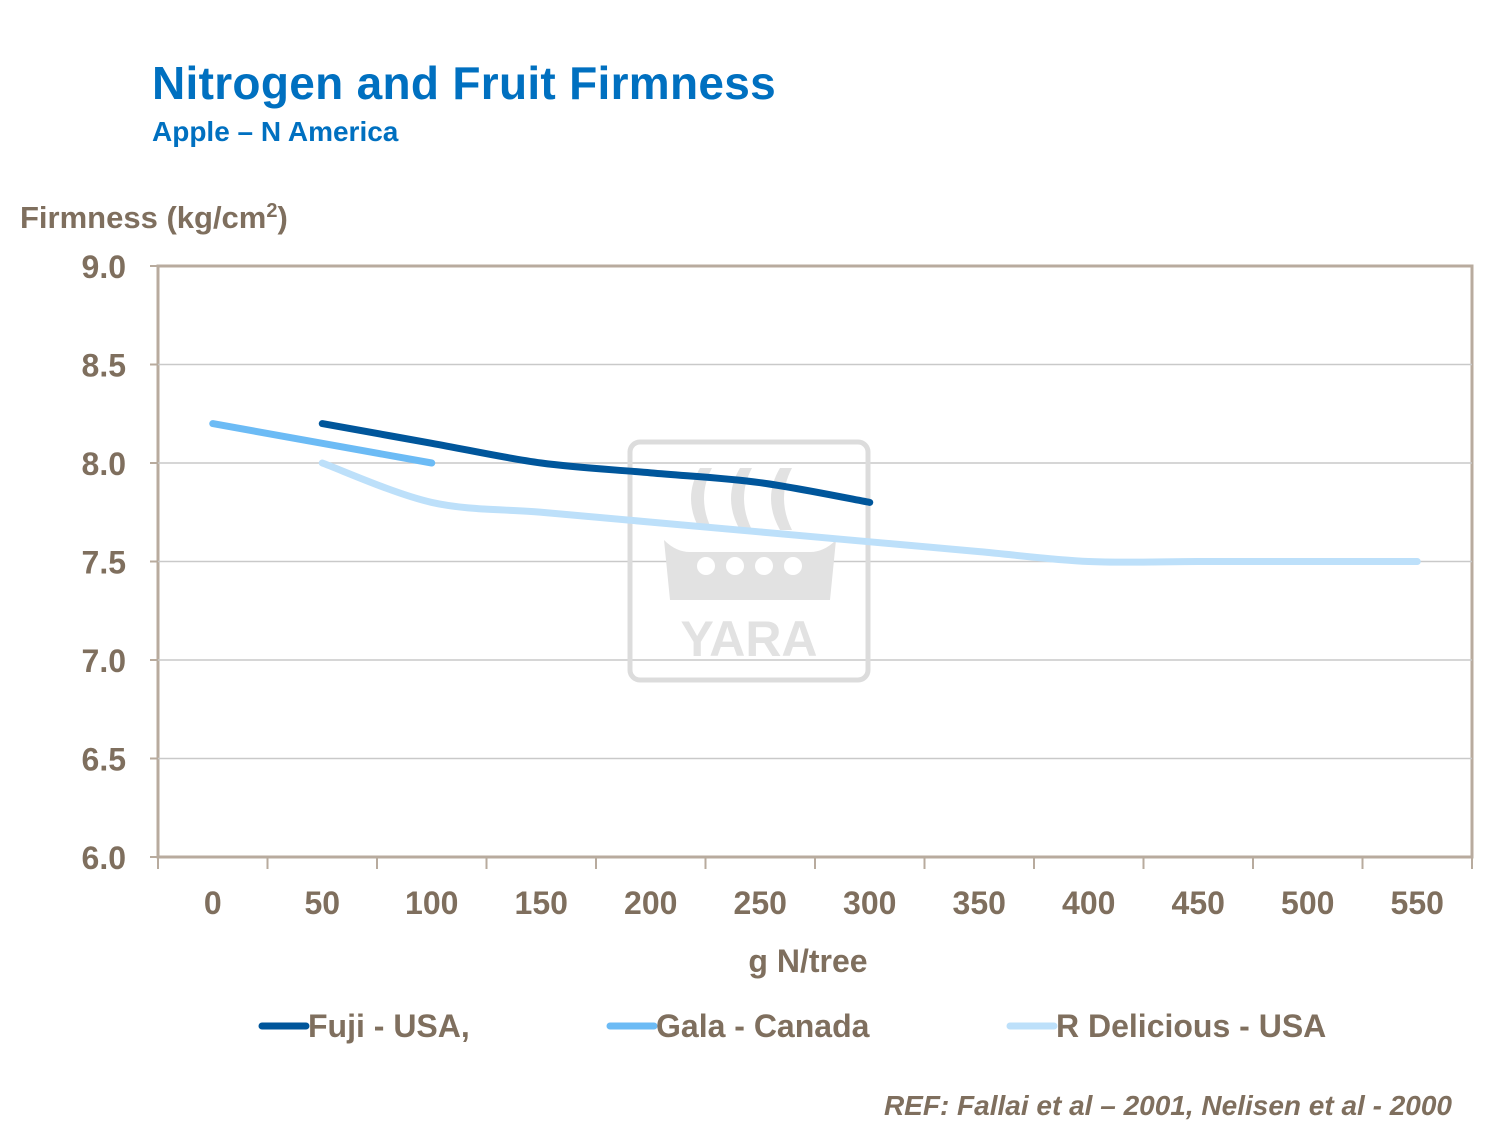 The image size is (1500, 1125). I want to click on legend-label: Gala - Canada, so click(763, 1026).